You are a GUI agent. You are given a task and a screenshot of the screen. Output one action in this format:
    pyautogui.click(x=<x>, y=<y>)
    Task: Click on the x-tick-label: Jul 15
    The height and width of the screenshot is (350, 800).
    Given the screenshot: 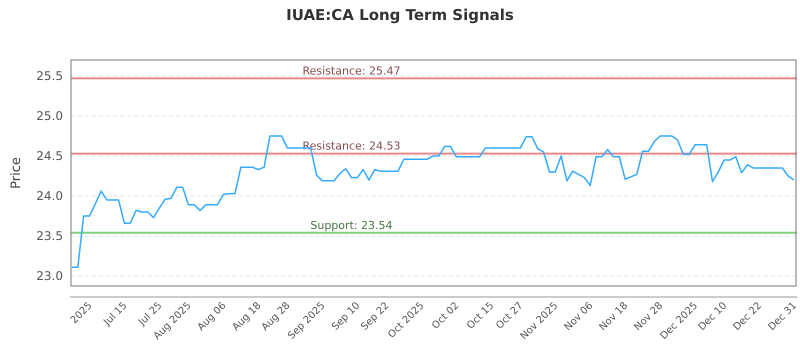 What is the action you would take?
    pyautogui.click(x=115, y=314)
    